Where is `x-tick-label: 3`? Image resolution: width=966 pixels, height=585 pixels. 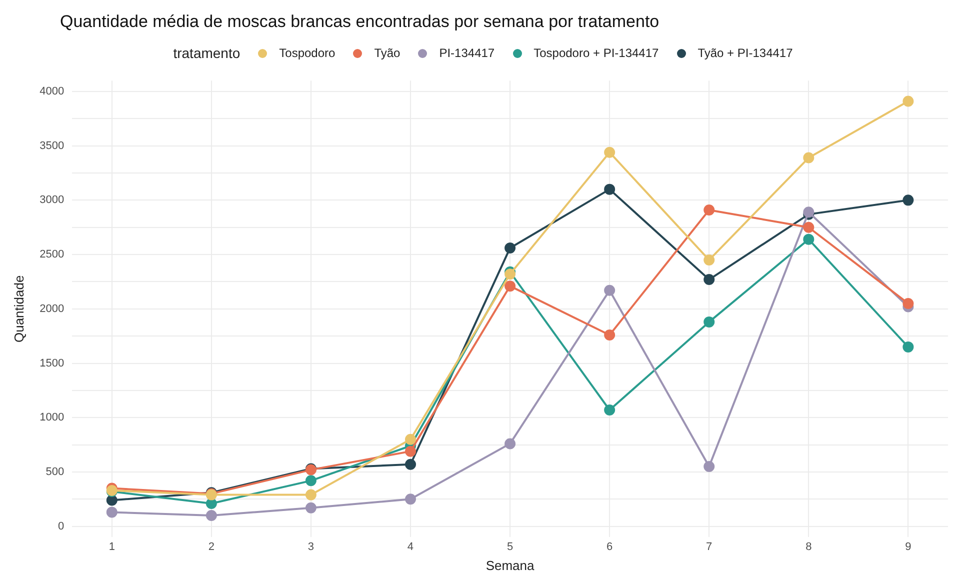 x-tick-label: 3 is located at coordinates (311, 546).